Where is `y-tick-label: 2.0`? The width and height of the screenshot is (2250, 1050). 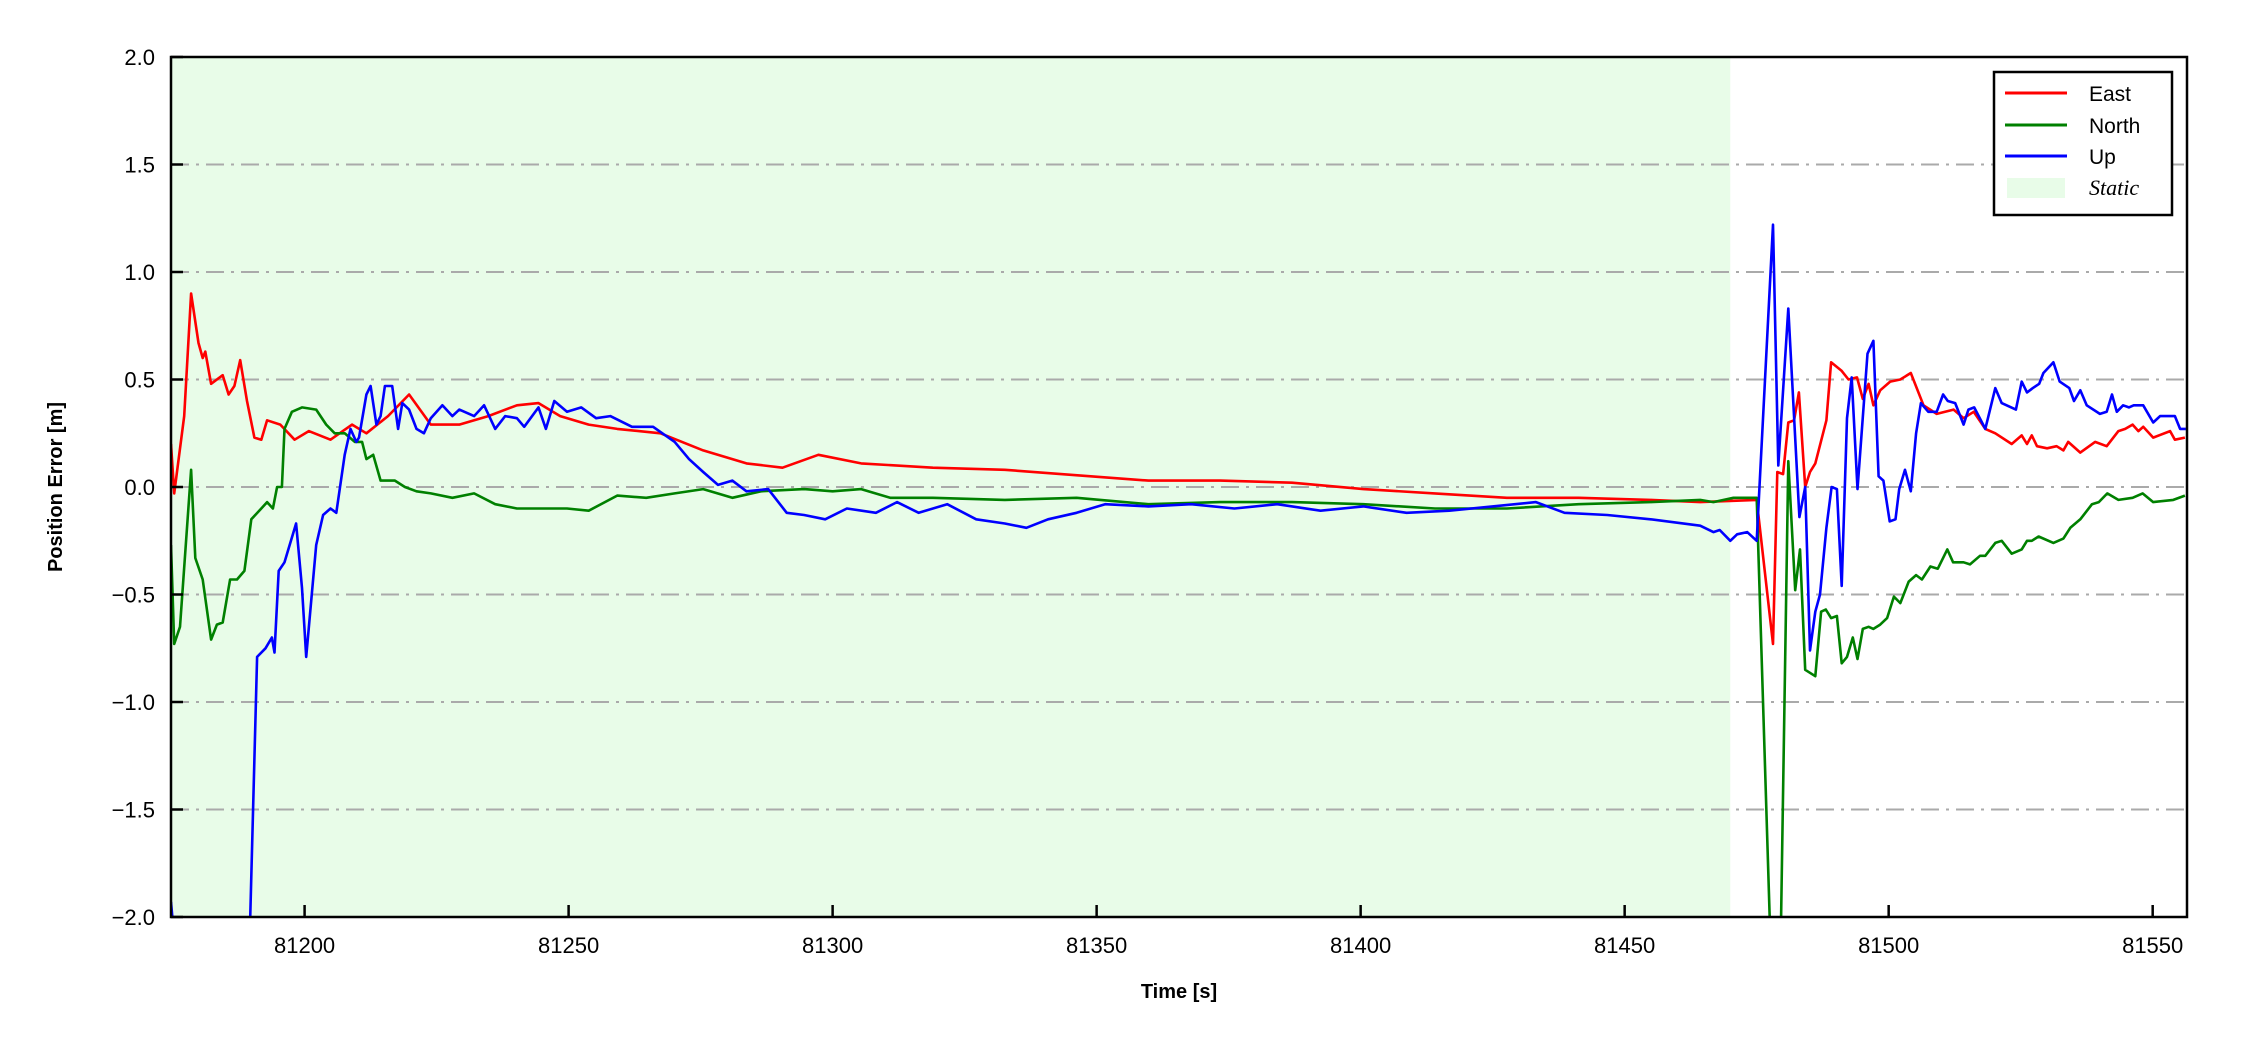 y-tick-label: 2.0 is located at coordinates (139, 57).